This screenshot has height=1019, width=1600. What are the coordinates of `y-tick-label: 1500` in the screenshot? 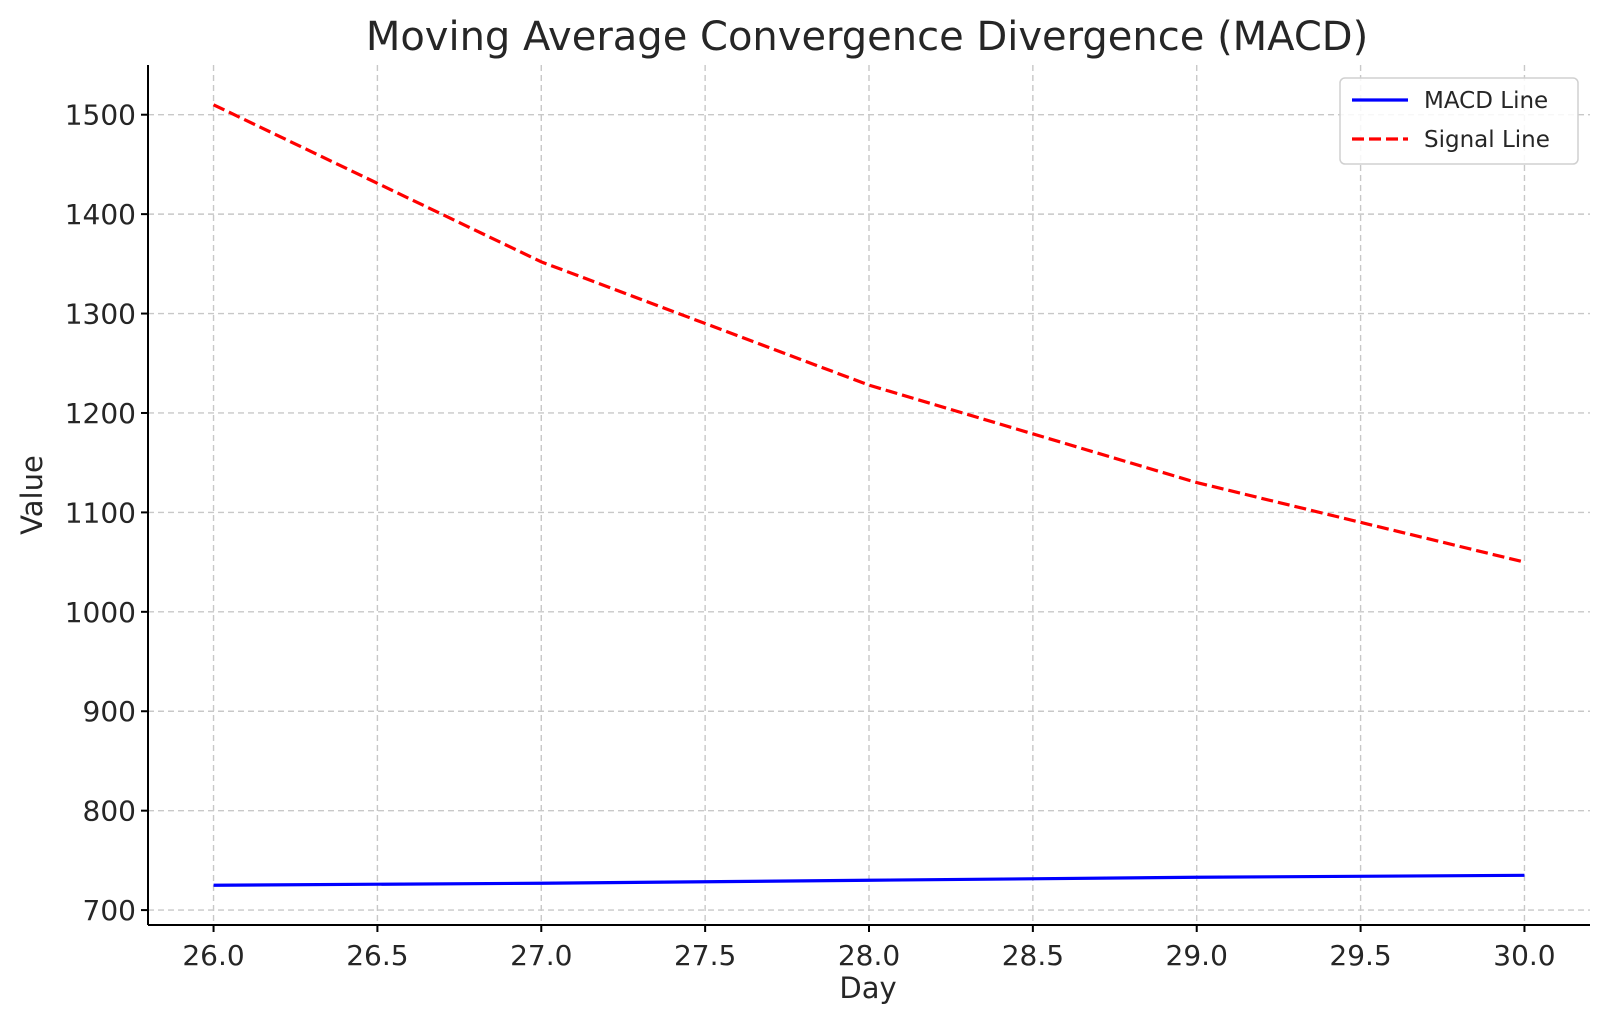 It's located at (100, 115).